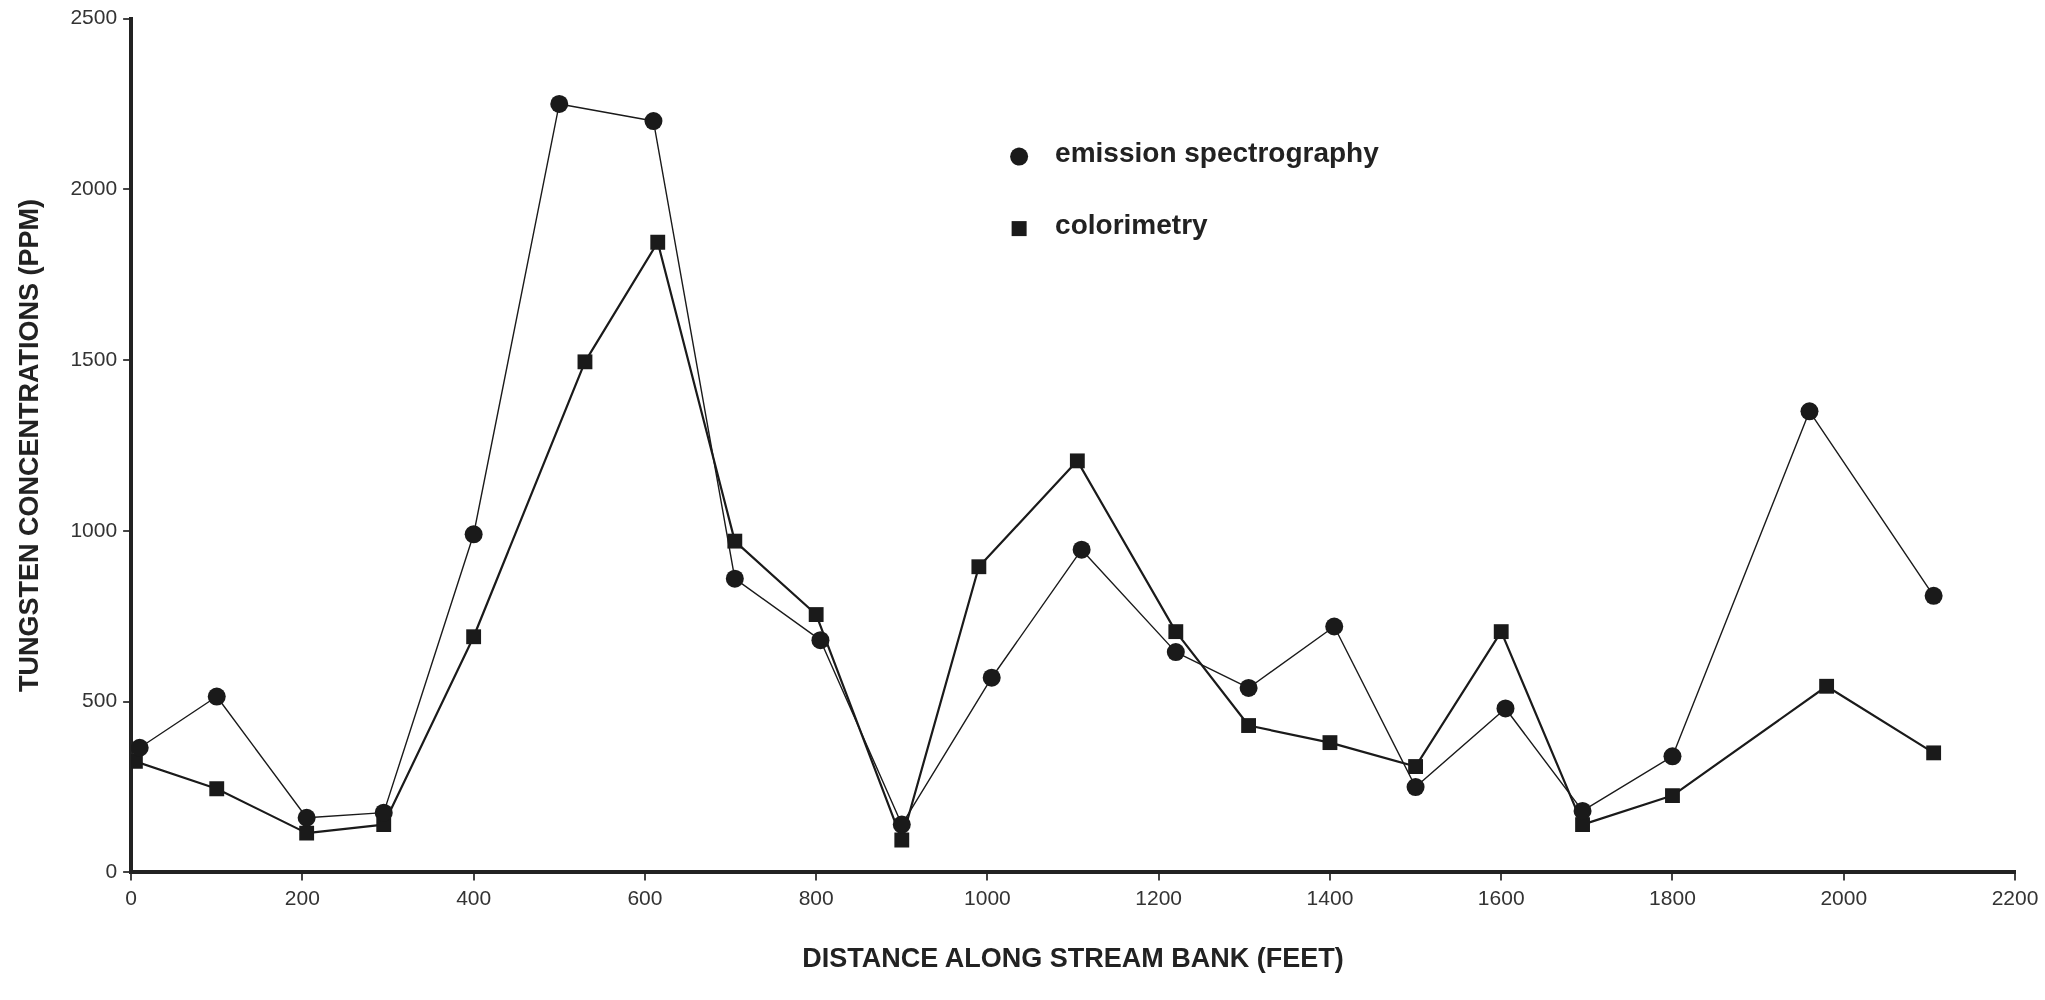 The image size is (2045, 1000). What do you see at coordinates (94, 188) in the screenshot?
I see `y-tick-label: 2000` at bounding box center [94, 188].